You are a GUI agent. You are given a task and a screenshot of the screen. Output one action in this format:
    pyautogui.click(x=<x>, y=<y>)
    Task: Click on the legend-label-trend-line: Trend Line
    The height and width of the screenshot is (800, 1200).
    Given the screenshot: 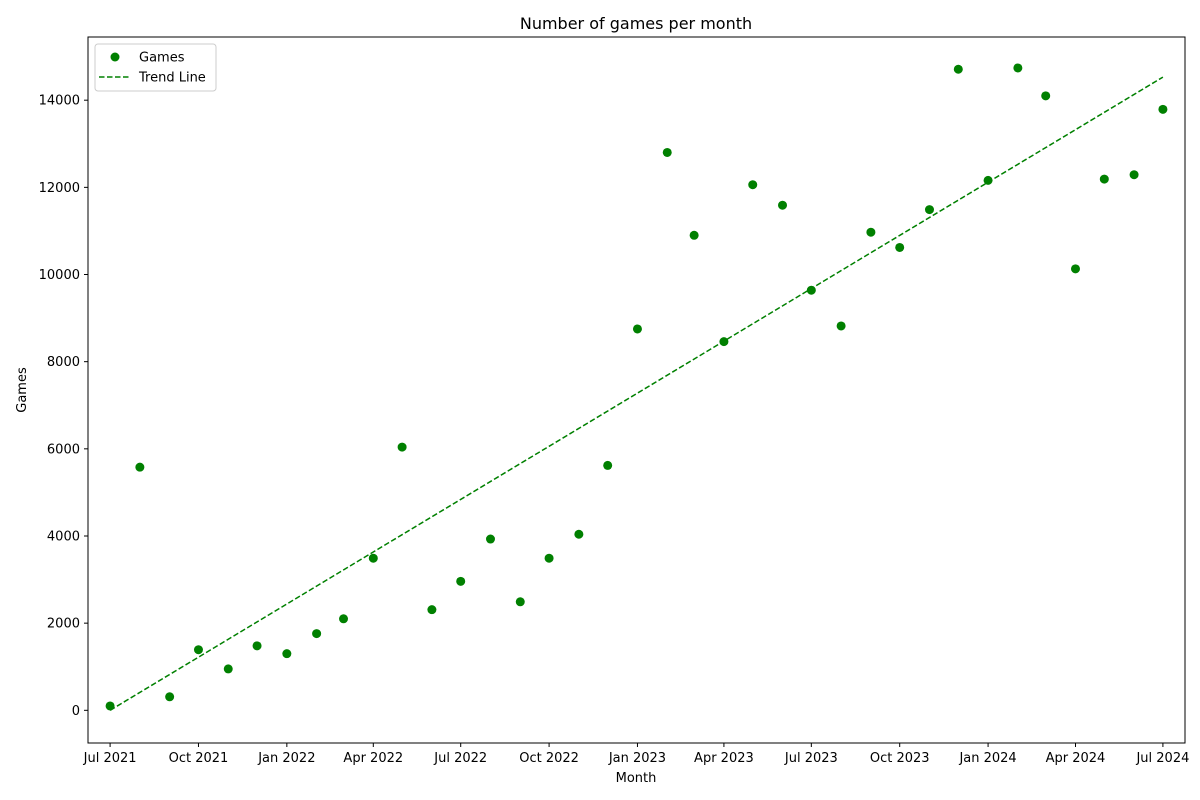 What is the action you would take?
    pyautogui.click(x=172, y=78)
    